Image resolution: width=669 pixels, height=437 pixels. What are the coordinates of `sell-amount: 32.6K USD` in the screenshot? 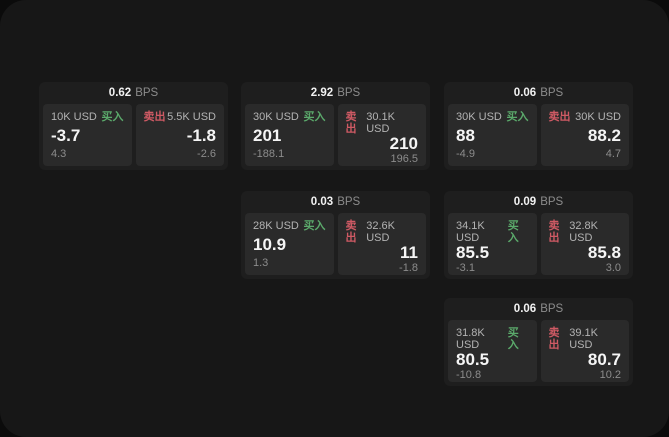 It's located at (380, 232).